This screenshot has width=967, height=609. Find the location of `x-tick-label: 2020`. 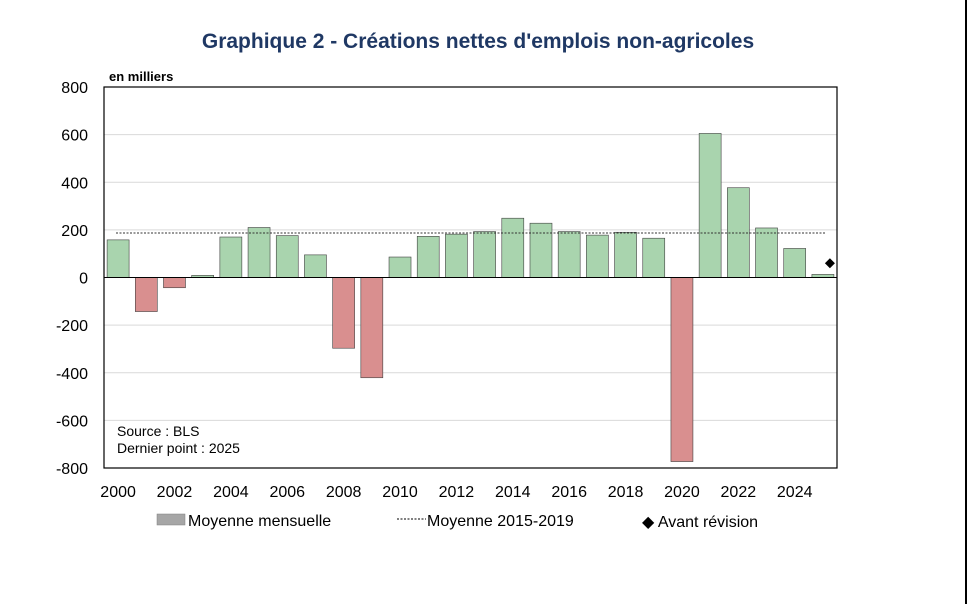

x-tick-label: 2020 is located at coordinates (682, 492).